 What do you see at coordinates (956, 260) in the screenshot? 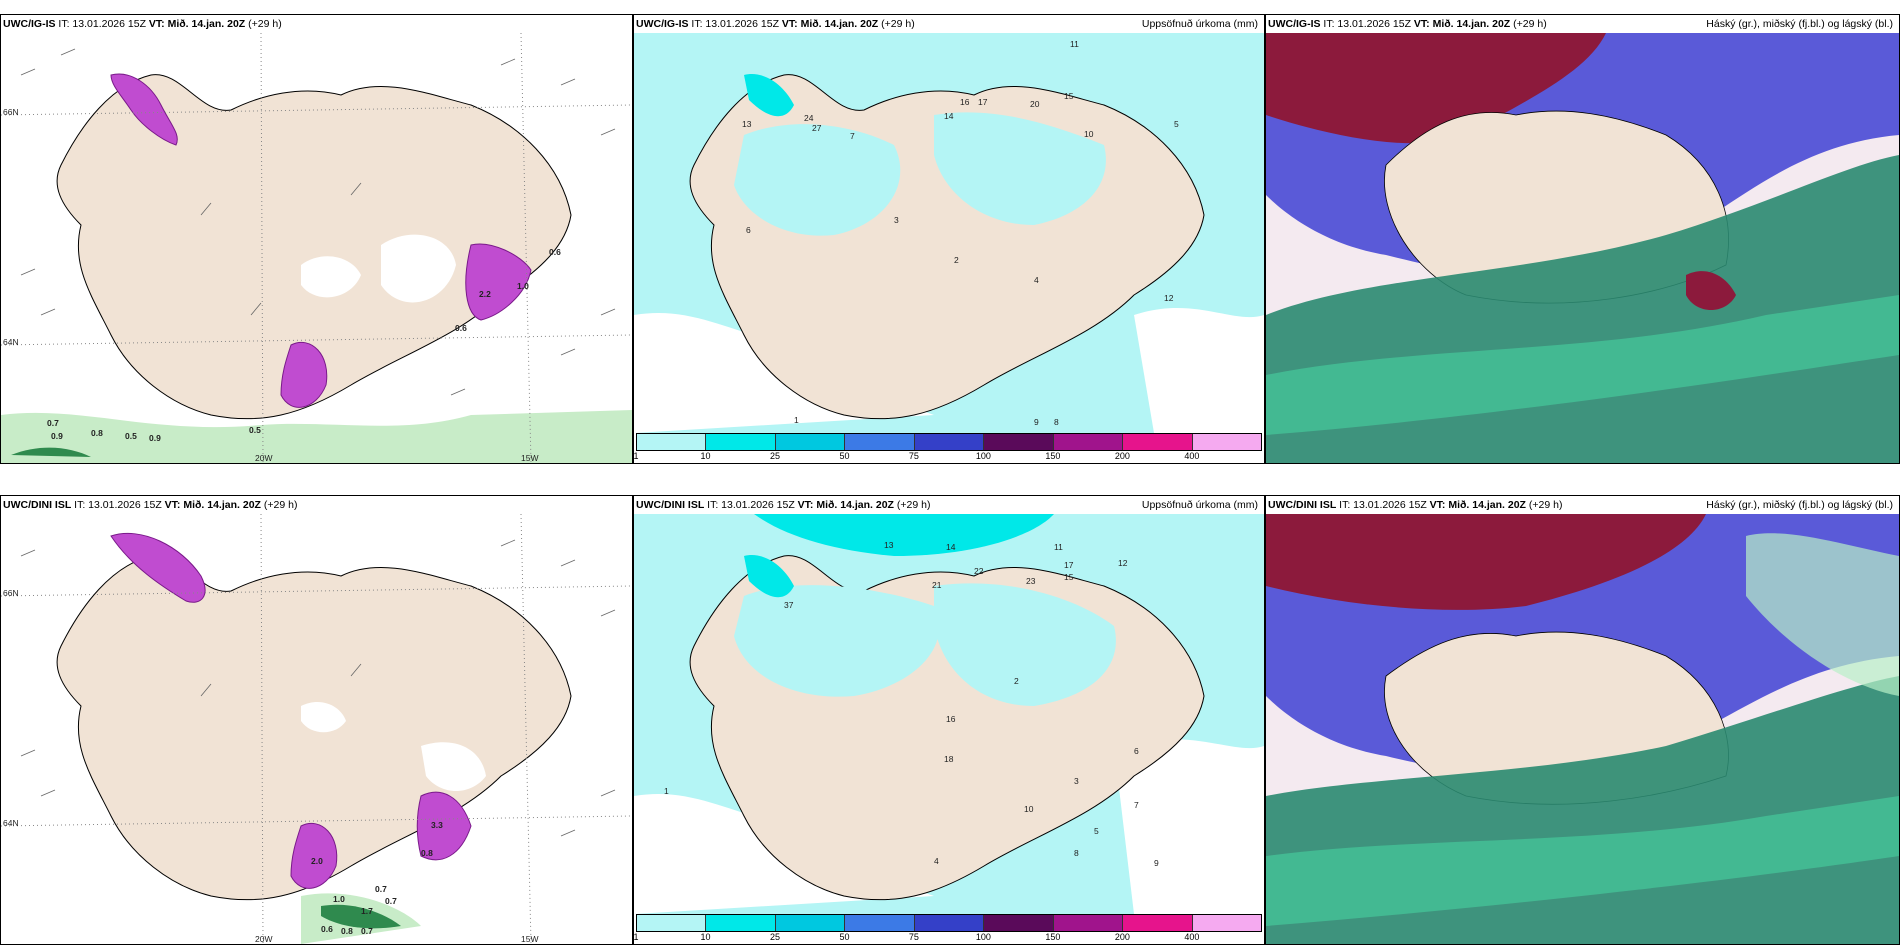
I see `precip-value: 2` at bounding box center [956, 260].